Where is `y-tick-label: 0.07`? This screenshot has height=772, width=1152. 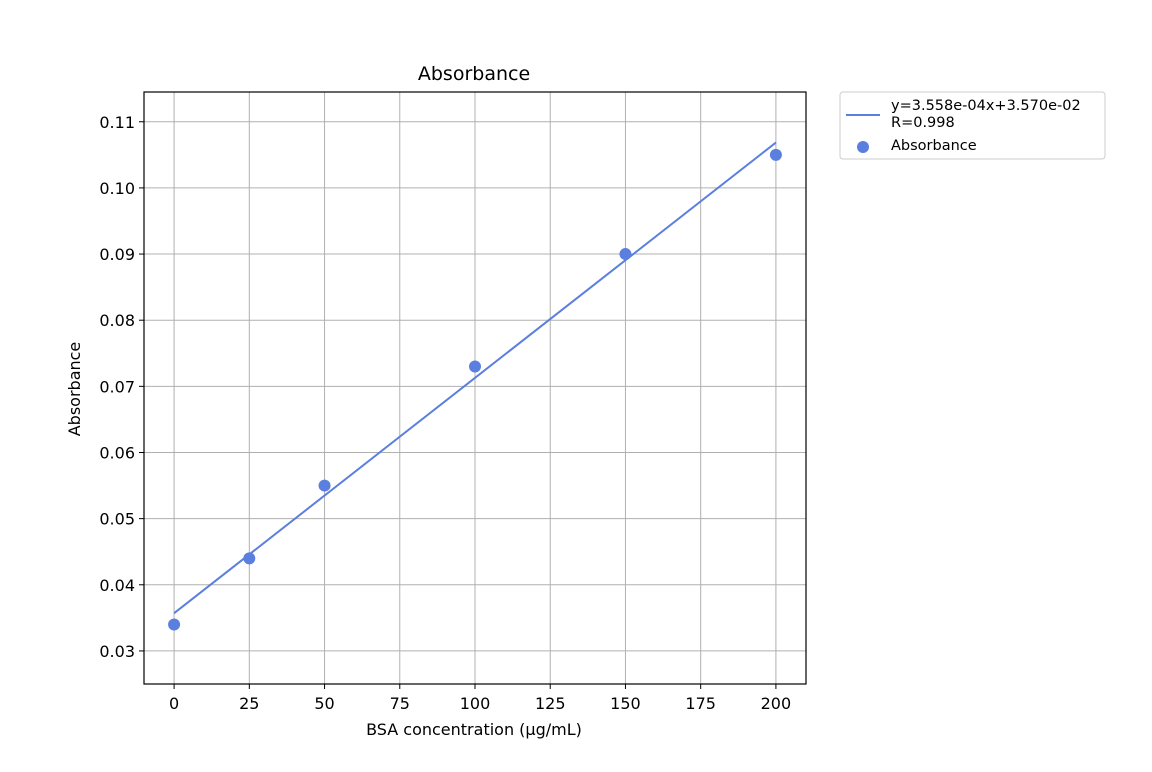
y-tick-label: 0.07 is located at coordinates (117, 386).